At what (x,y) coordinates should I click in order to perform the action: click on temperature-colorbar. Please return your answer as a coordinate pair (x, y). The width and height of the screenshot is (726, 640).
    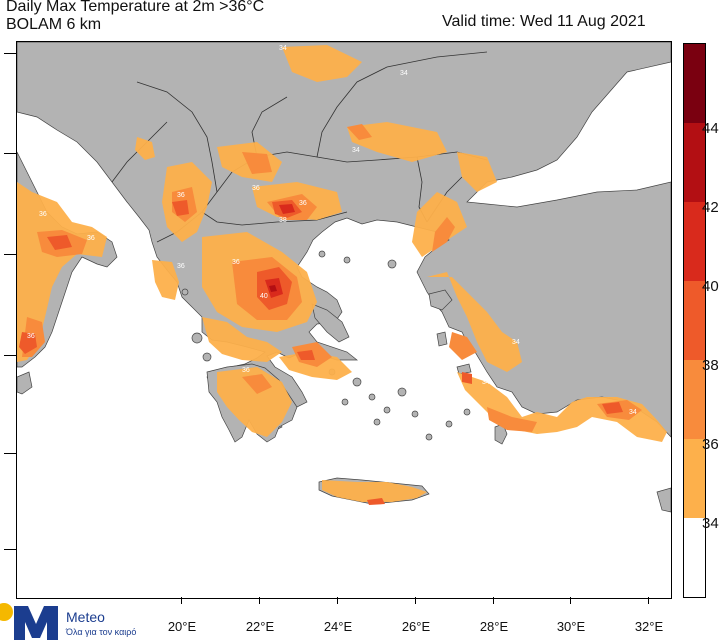
    Looking at the image, I should click on (694, 320).